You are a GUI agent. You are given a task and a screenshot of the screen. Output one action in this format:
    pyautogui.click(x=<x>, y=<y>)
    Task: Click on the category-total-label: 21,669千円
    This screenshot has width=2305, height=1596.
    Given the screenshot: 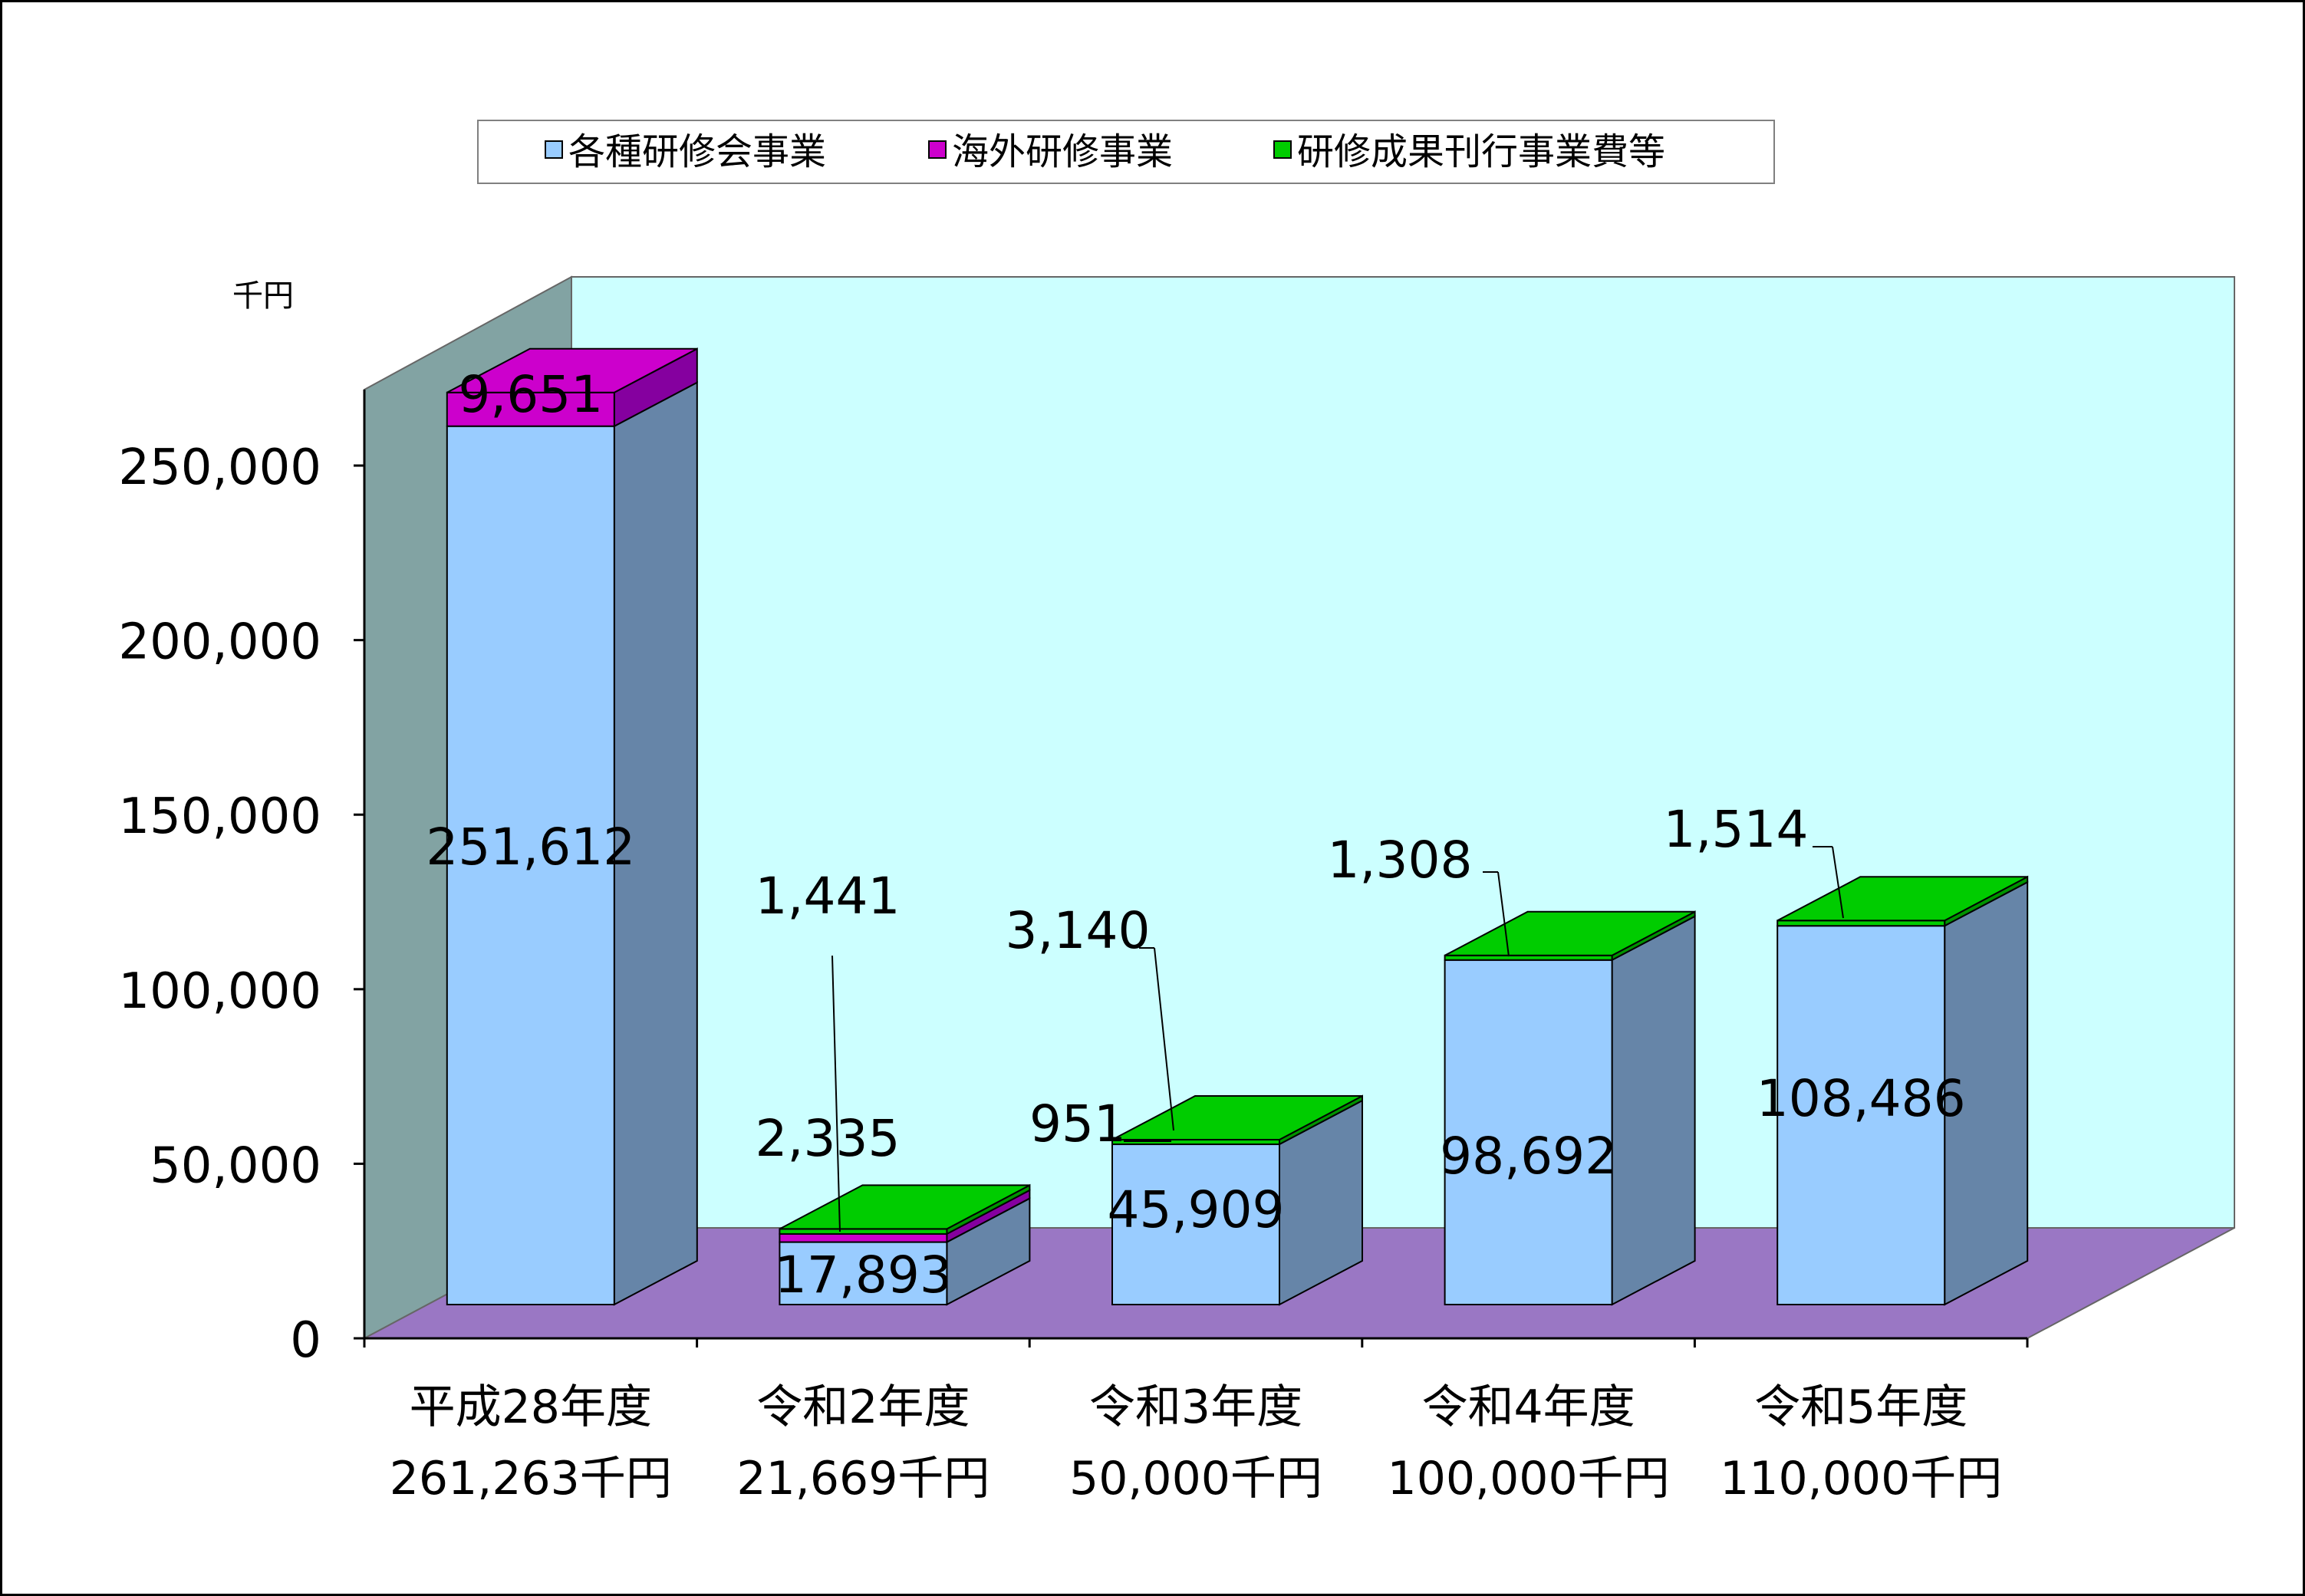 What is the action you would take?
    pyautogui.click(x=863, y=1479)
    